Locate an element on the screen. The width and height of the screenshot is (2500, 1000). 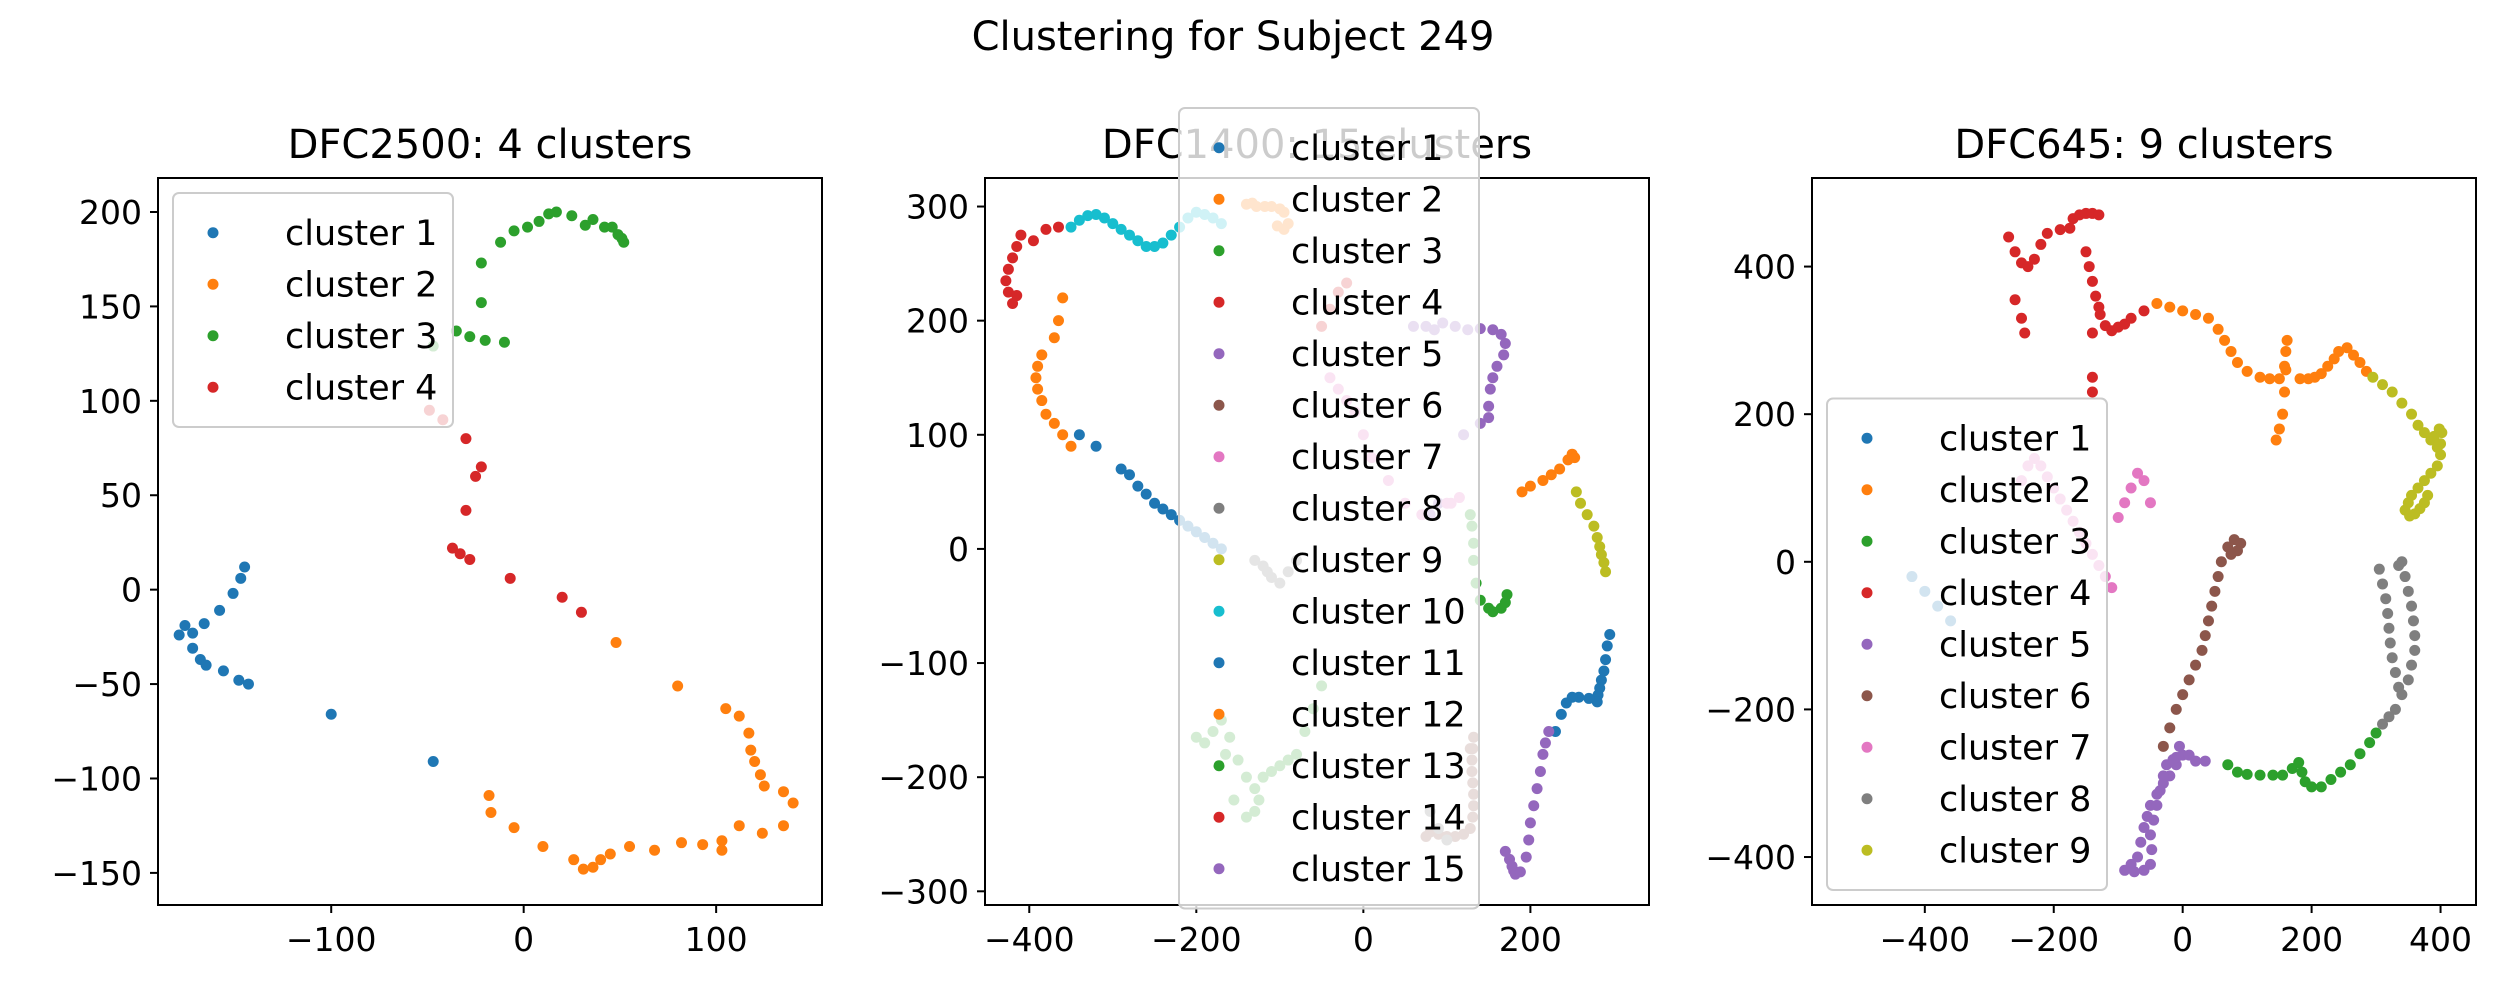
legend-label: cluster 1 is located at coordinates (1367, 149).